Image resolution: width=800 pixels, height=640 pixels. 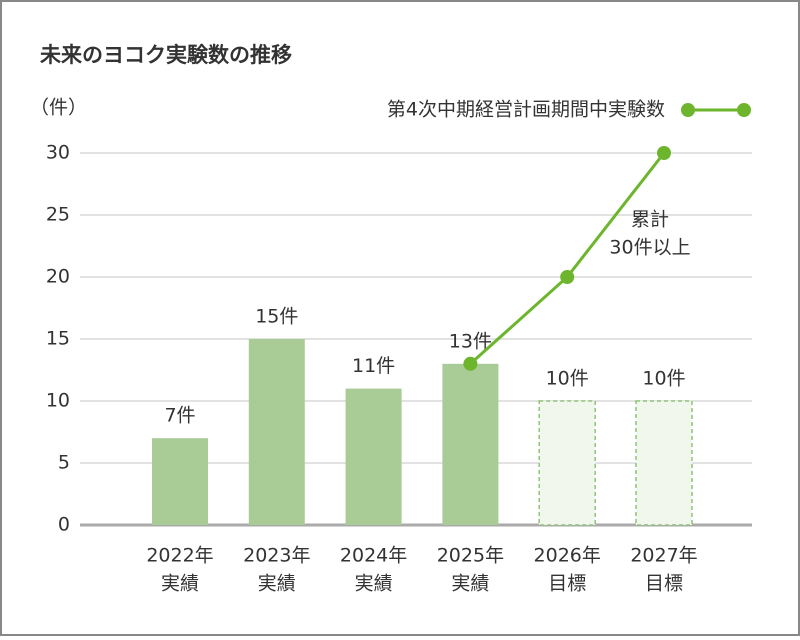 I want to click on annotation: 30件以上, so click(x=649, y=248).